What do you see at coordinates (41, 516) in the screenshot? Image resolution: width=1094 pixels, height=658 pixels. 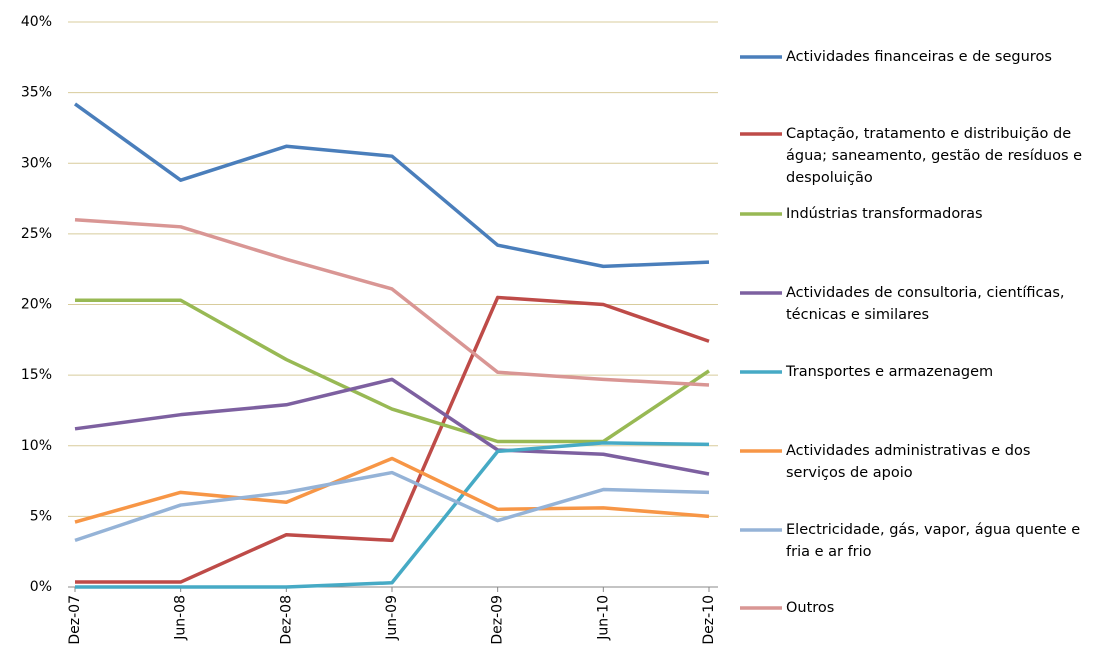 I see `y-tick-label: 5%` at bounding box center [41, 516].